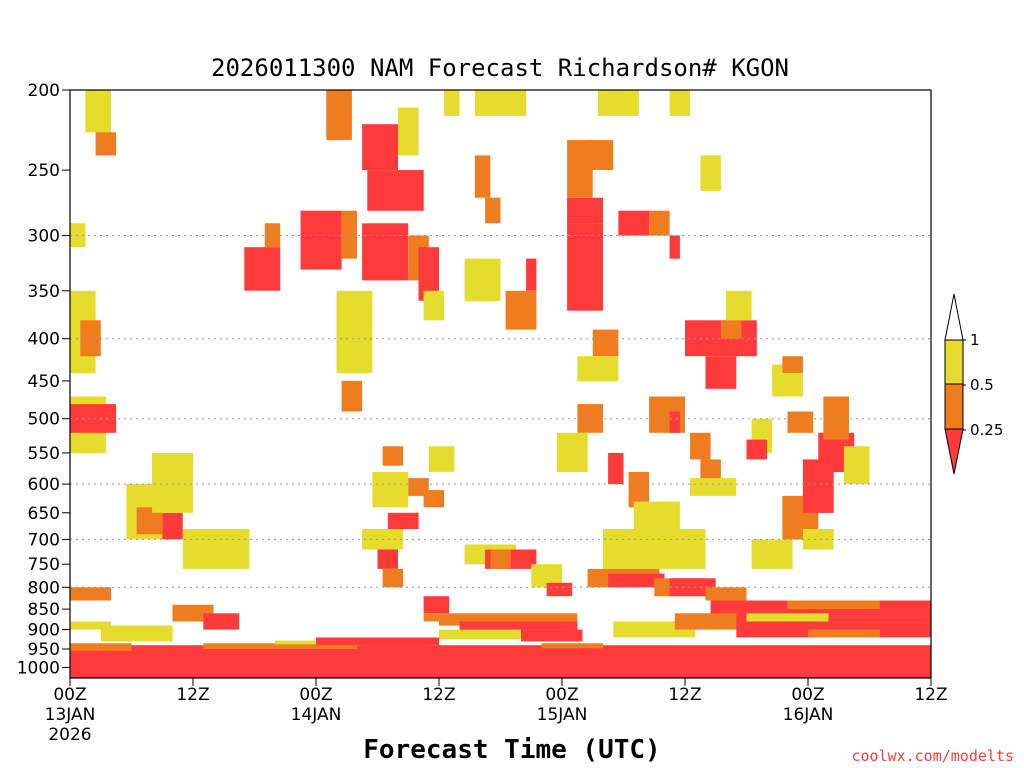 The height and width of the screenshot is (768, 1024). What do you see at coordinates (44, 588) in the screenshot?
I see `y-tick-label-800: 800` at bounding box center [44, 588].